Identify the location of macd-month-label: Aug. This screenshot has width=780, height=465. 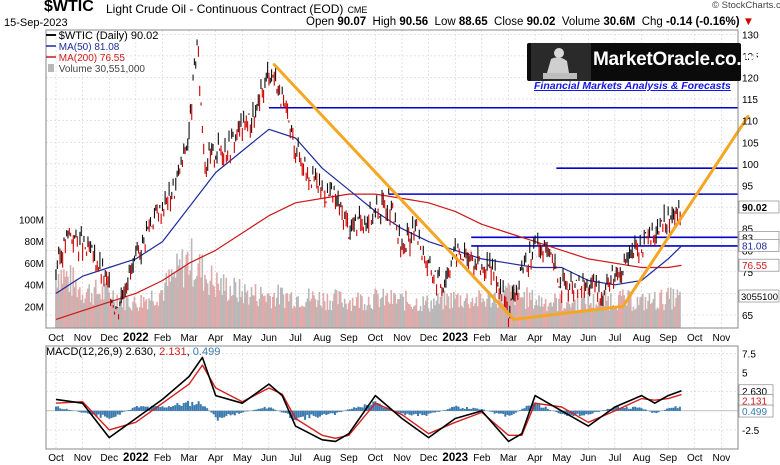
(322, 458).